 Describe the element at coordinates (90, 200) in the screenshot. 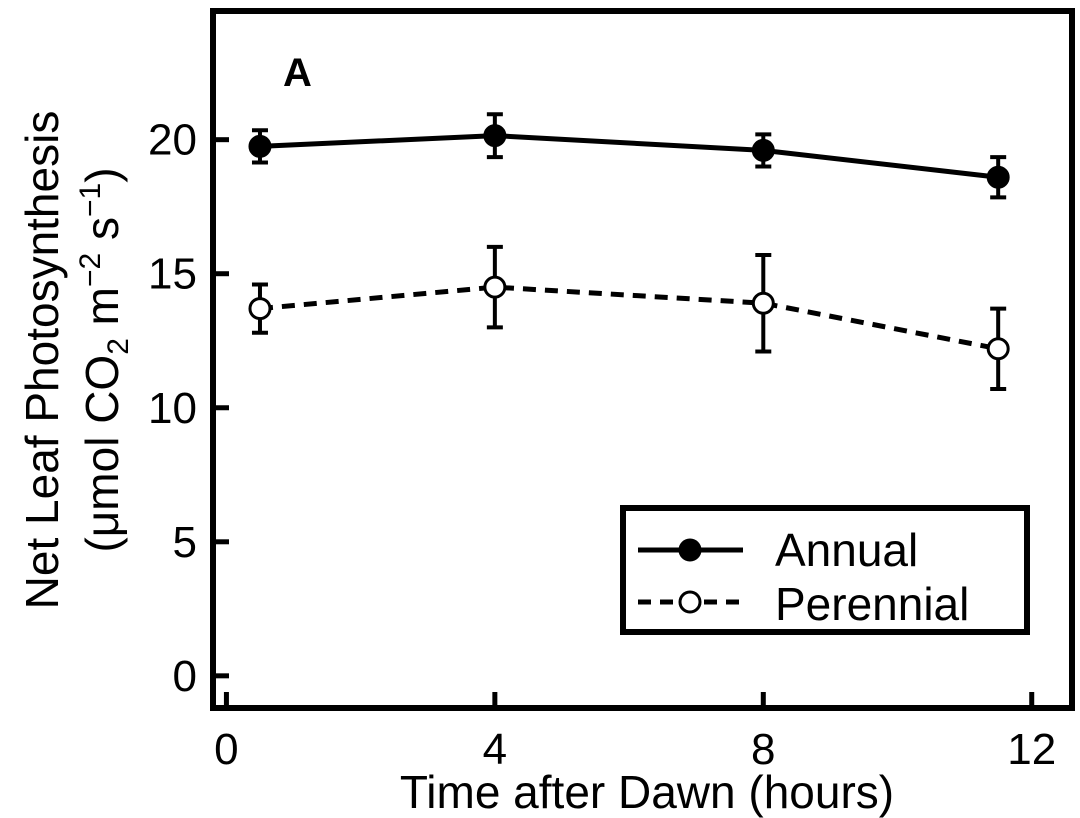

I see `y-unit-sup-s: −1` at that location.